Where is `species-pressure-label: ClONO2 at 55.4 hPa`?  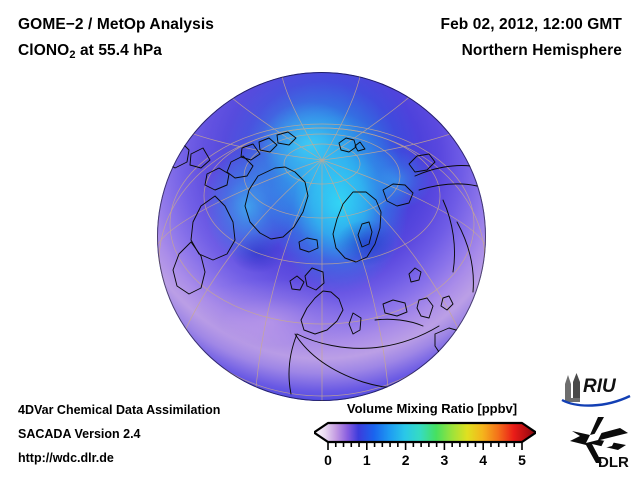 species-pressure-label: ClONO2 at 55.4 hPa is located at coordinates (90, 51).